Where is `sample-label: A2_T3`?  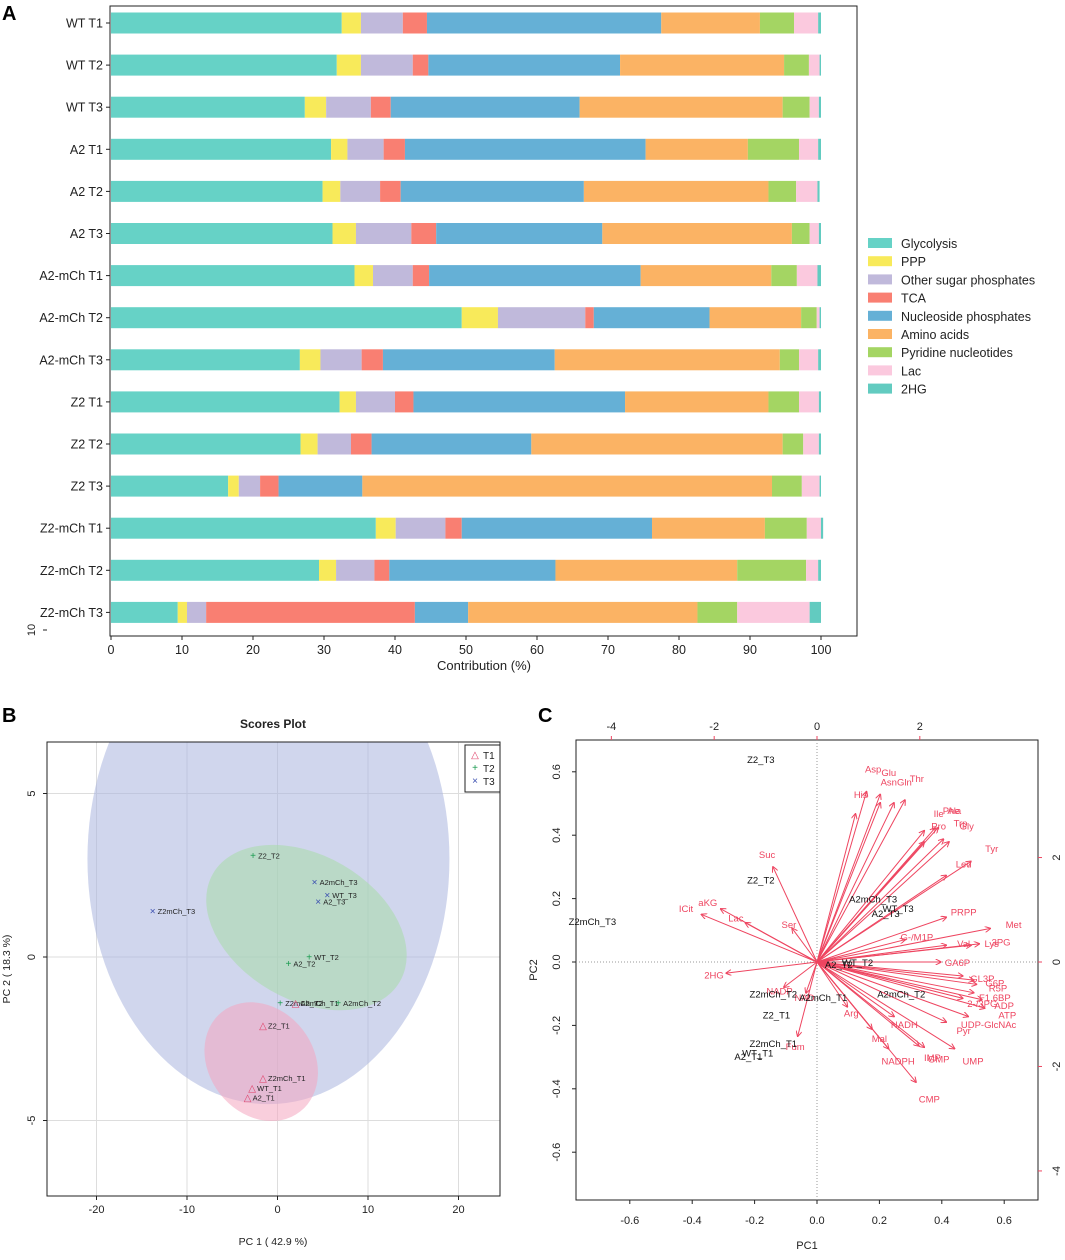 sample-label: A2_T3 is located at coordinates (886, 914).